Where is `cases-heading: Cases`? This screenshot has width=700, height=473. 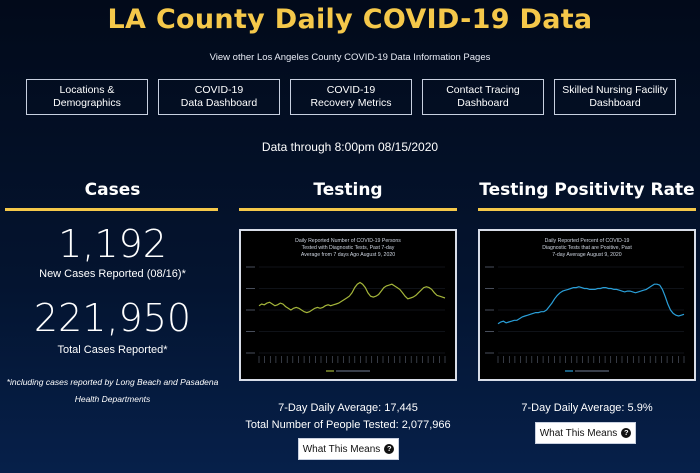 cases-heading: Cases is located at coordinates (112, 190).